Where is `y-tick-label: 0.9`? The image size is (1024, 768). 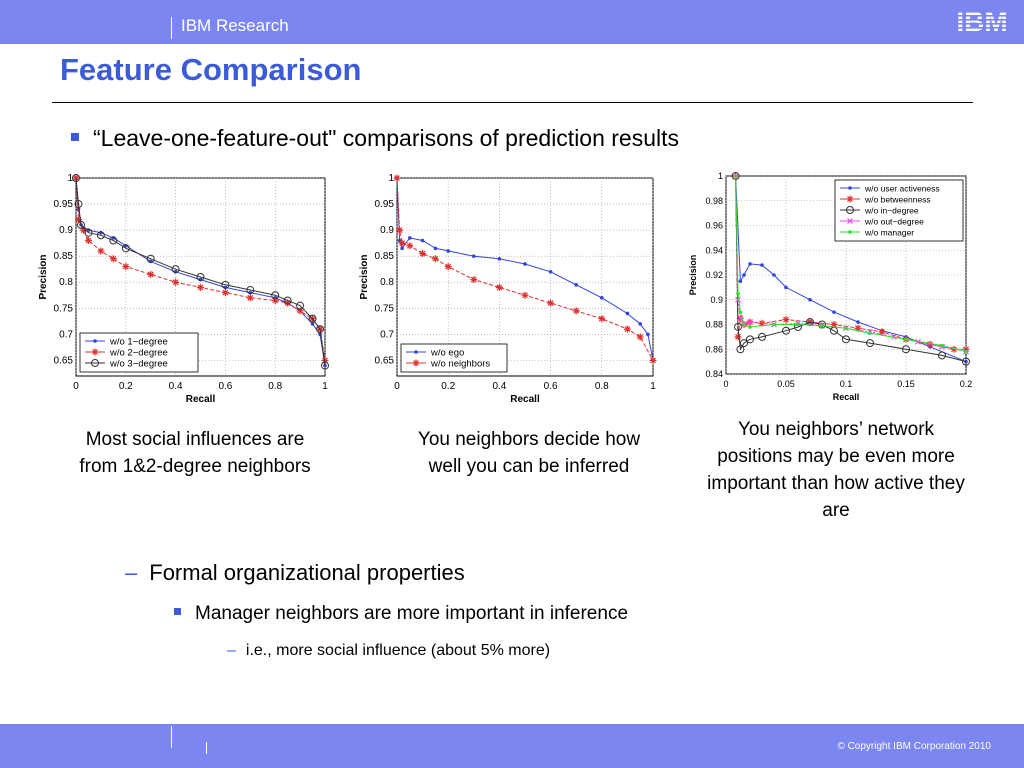
y-tick-label: 0.9 is located at coordinates (66, 230).